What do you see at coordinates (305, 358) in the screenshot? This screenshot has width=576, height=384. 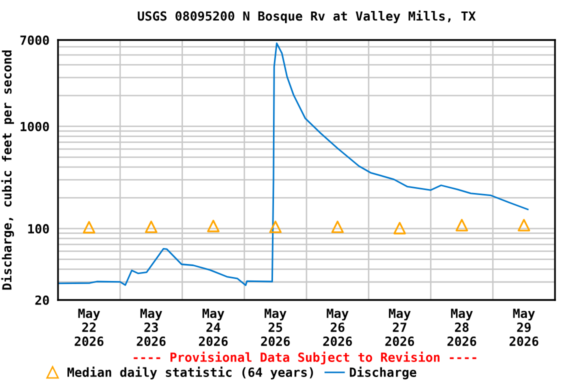 I see `text: ---- Provisional Data Subject to Revision ----` at bounding box center [305, 358].